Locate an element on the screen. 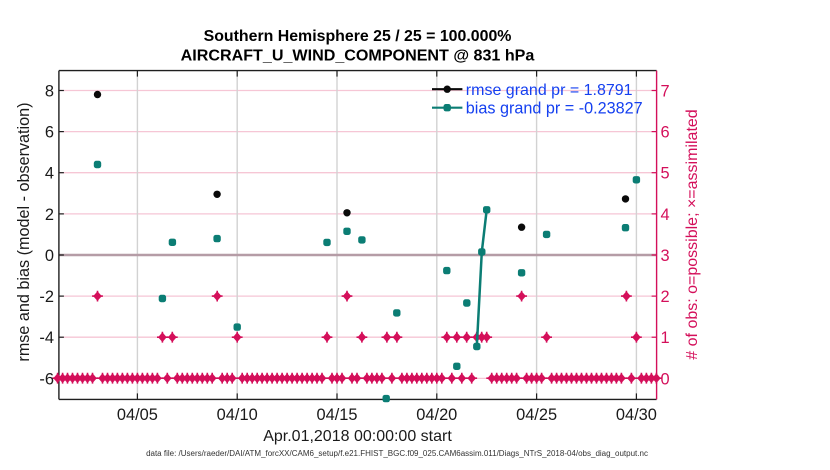 This screenshot has height=470, width=830. svg-text: bias grand pr = -0.23827 is located at coordinates (554, 109).